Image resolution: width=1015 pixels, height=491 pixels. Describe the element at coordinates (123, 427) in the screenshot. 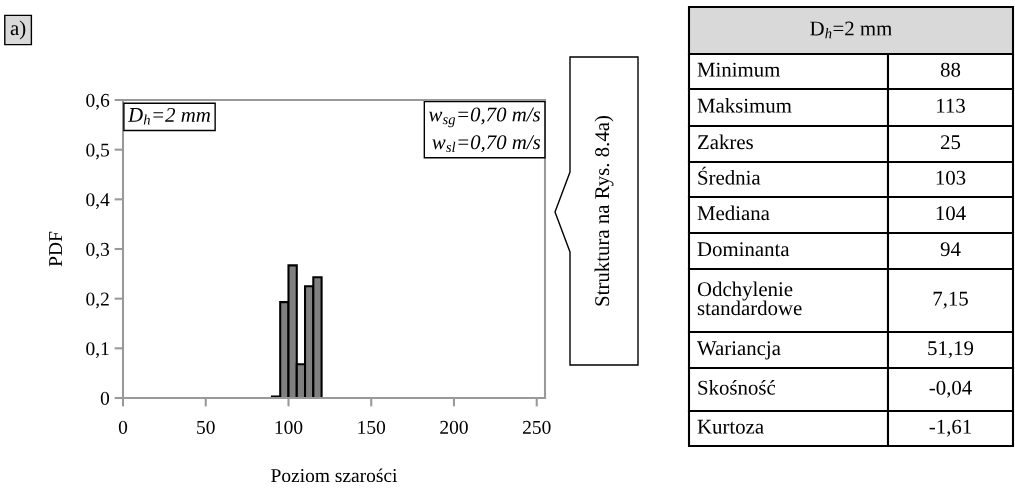

I see `x-tick-label: 0` at that location.